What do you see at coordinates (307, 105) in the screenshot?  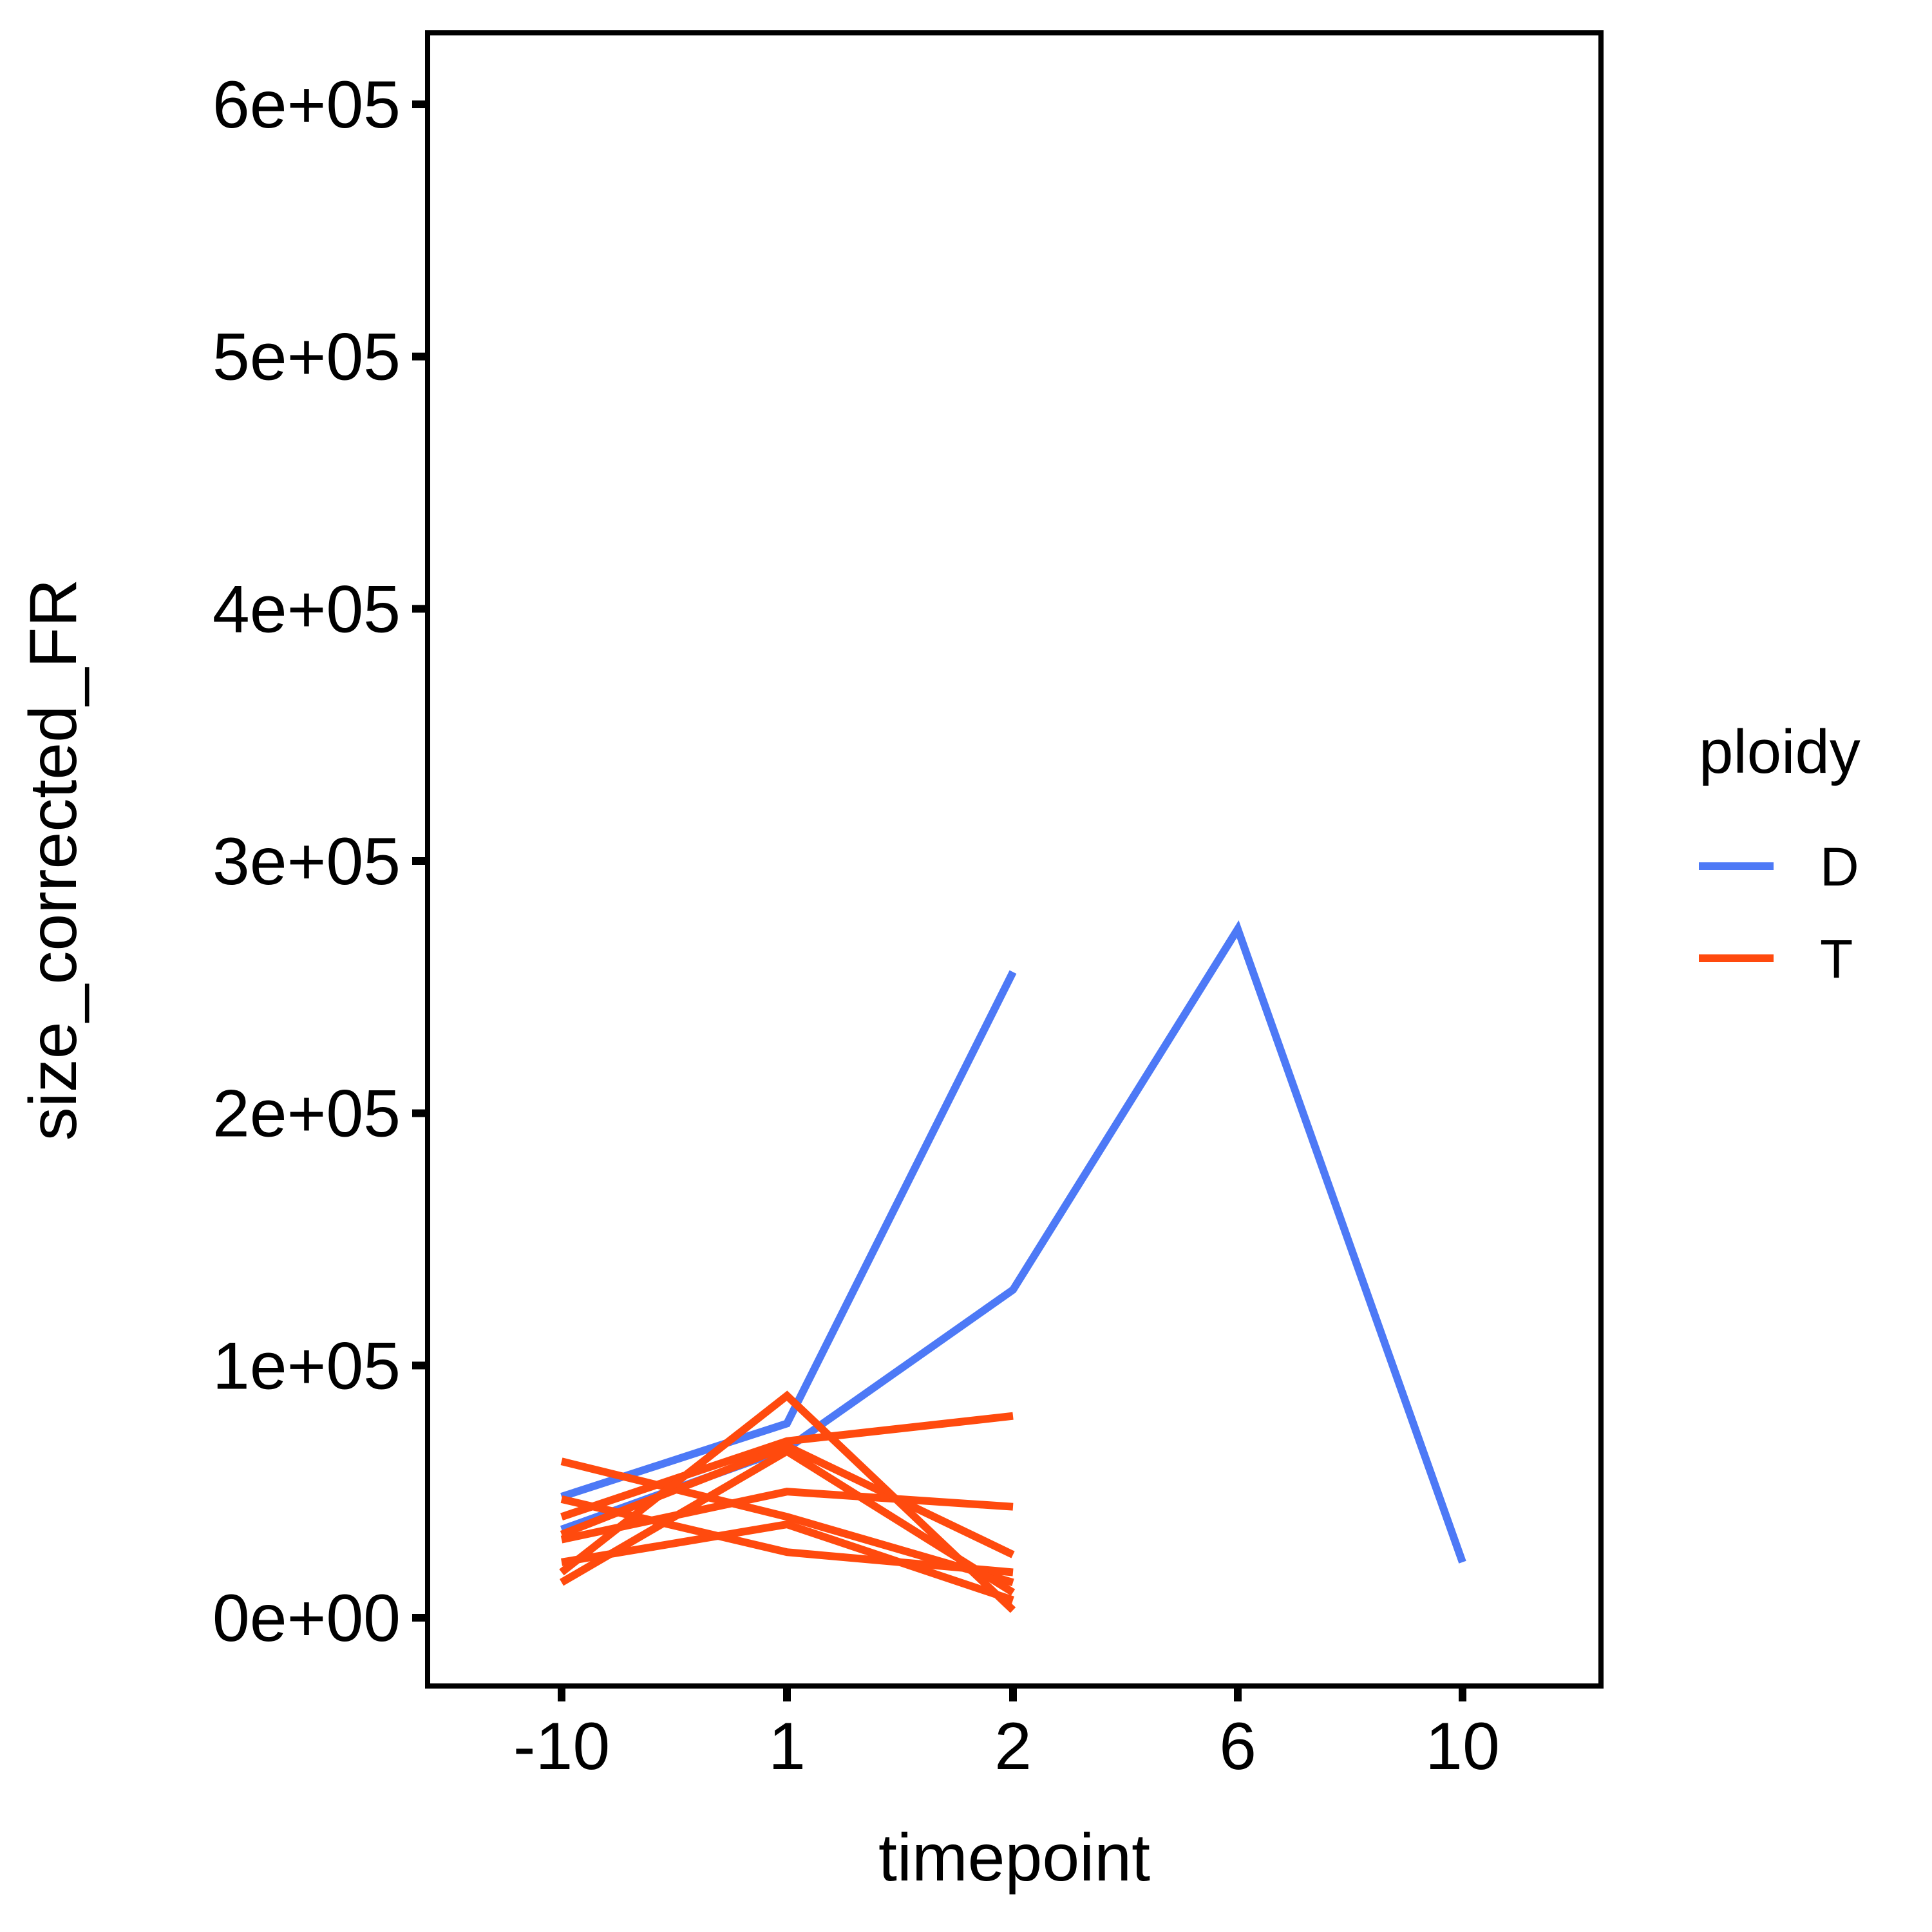 I see `y-tick-label: 6e+05` at bounding box center [307, 105].